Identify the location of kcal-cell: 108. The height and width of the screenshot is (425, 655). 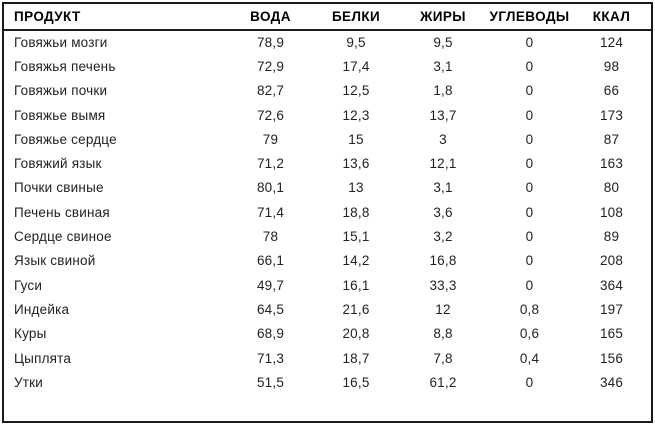
(611, 212).